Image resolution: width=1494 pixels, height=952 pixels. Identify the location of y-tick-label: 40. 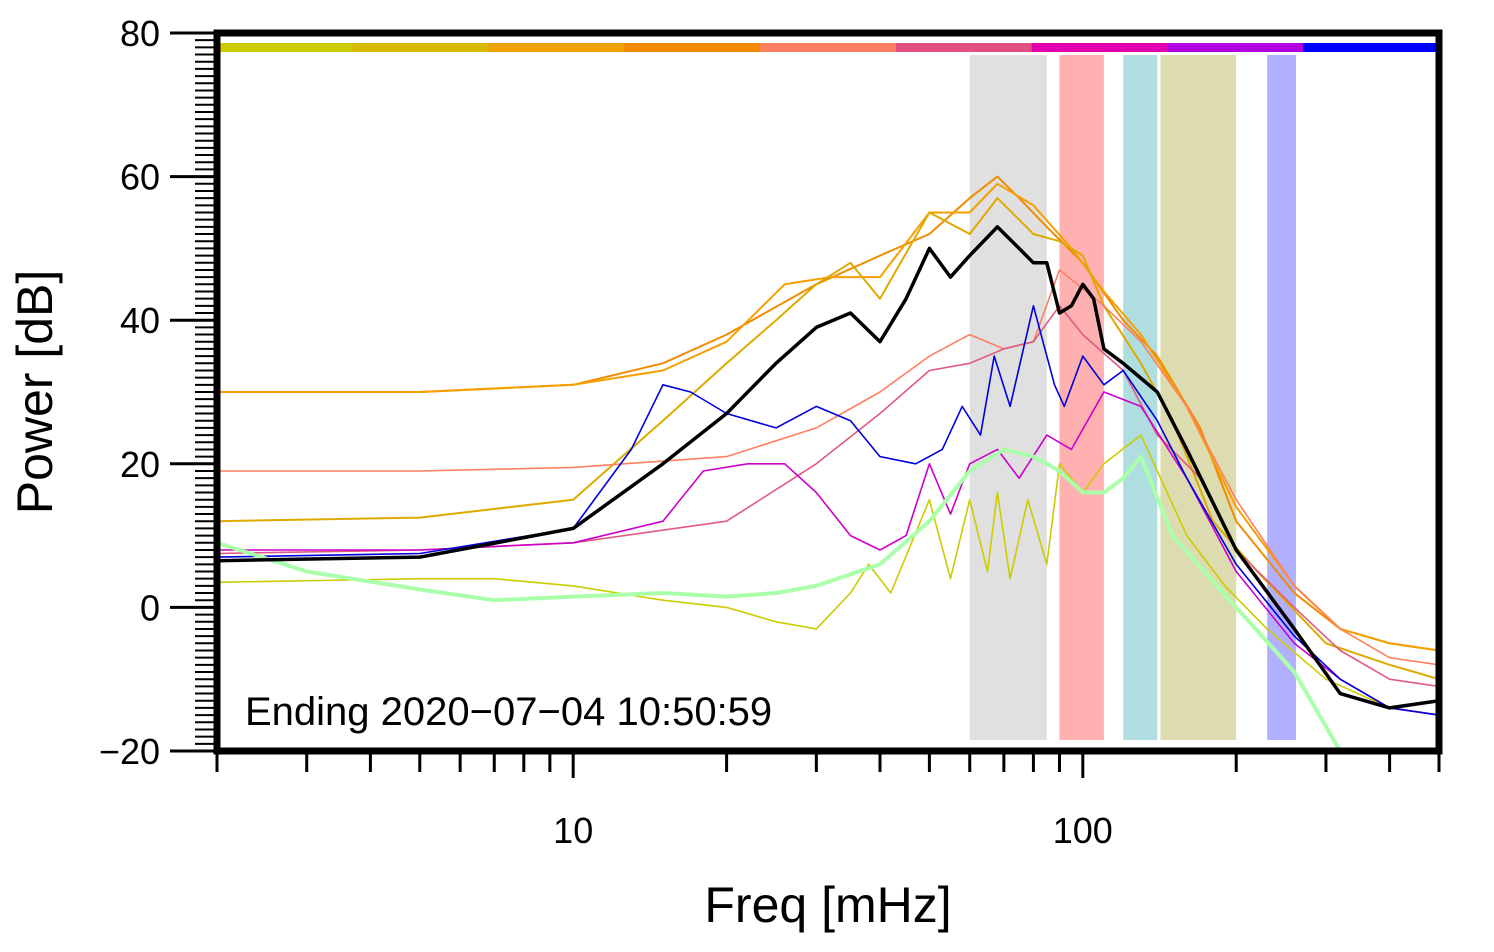
(140, 320).